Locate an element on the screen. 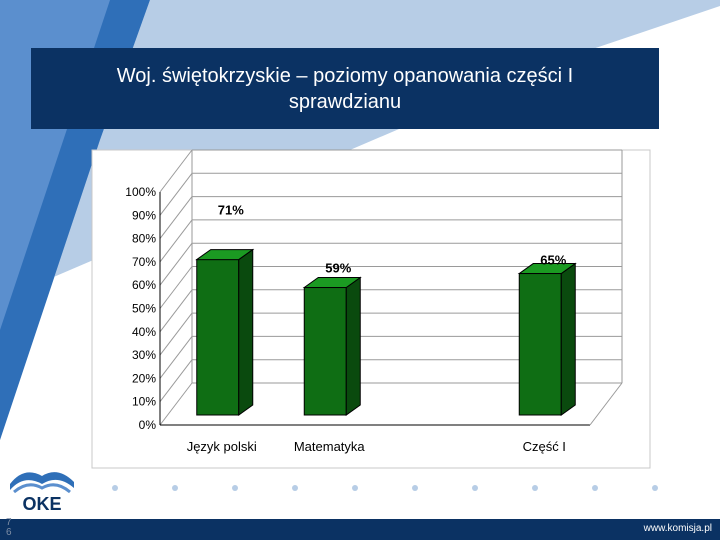 Image resolution: width=720 pixels, height=540 pixels. y-tick-label: 60% is located at coordinates (144, 285).